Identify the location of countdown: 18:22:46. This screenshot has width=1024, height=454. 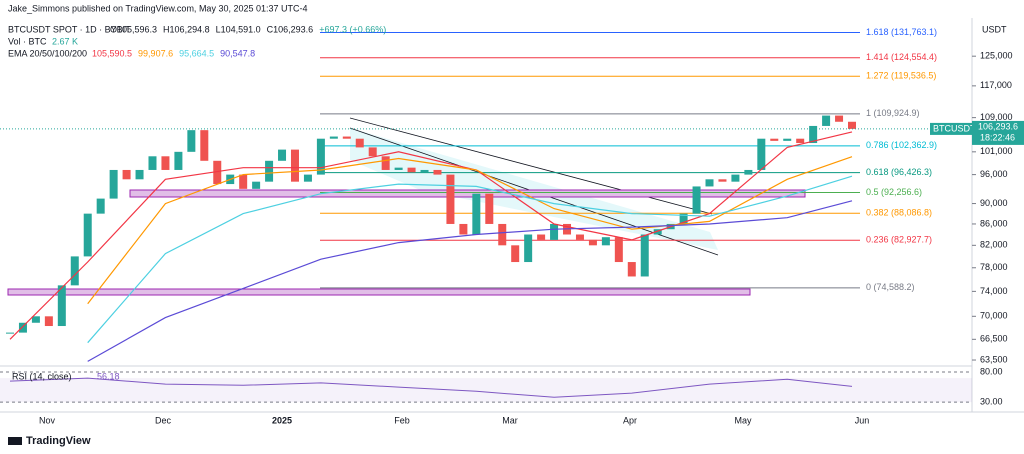
(997, 137).